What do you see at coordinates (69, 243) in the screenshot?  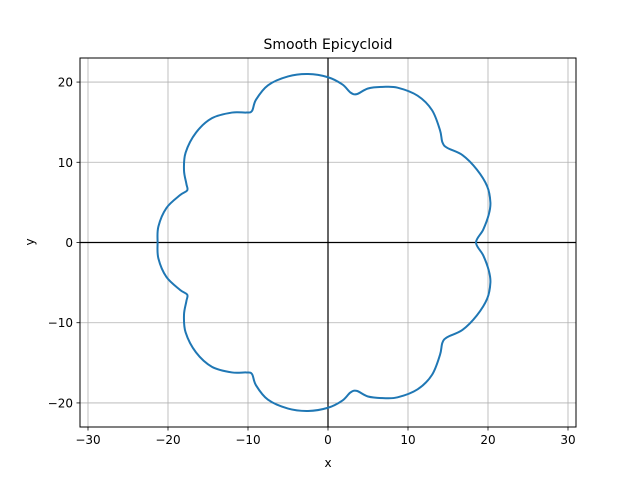 I see `y-tick-label: 0` at bounding box center [69, 243].